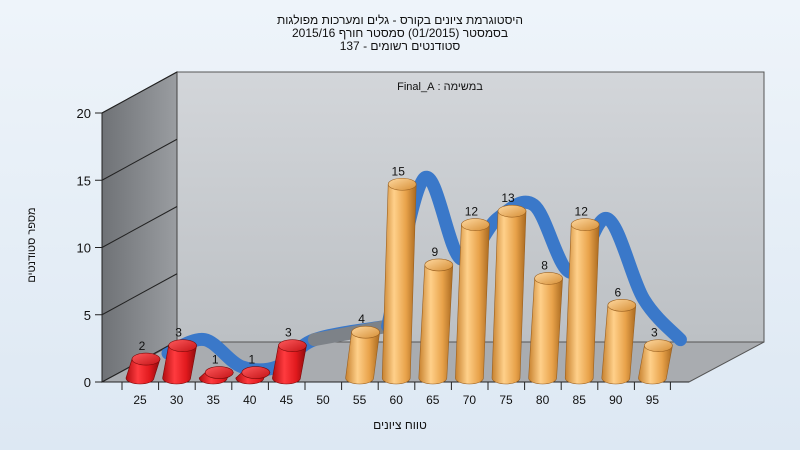  I want to click on x-tick-label: 65, so click(433, 400).